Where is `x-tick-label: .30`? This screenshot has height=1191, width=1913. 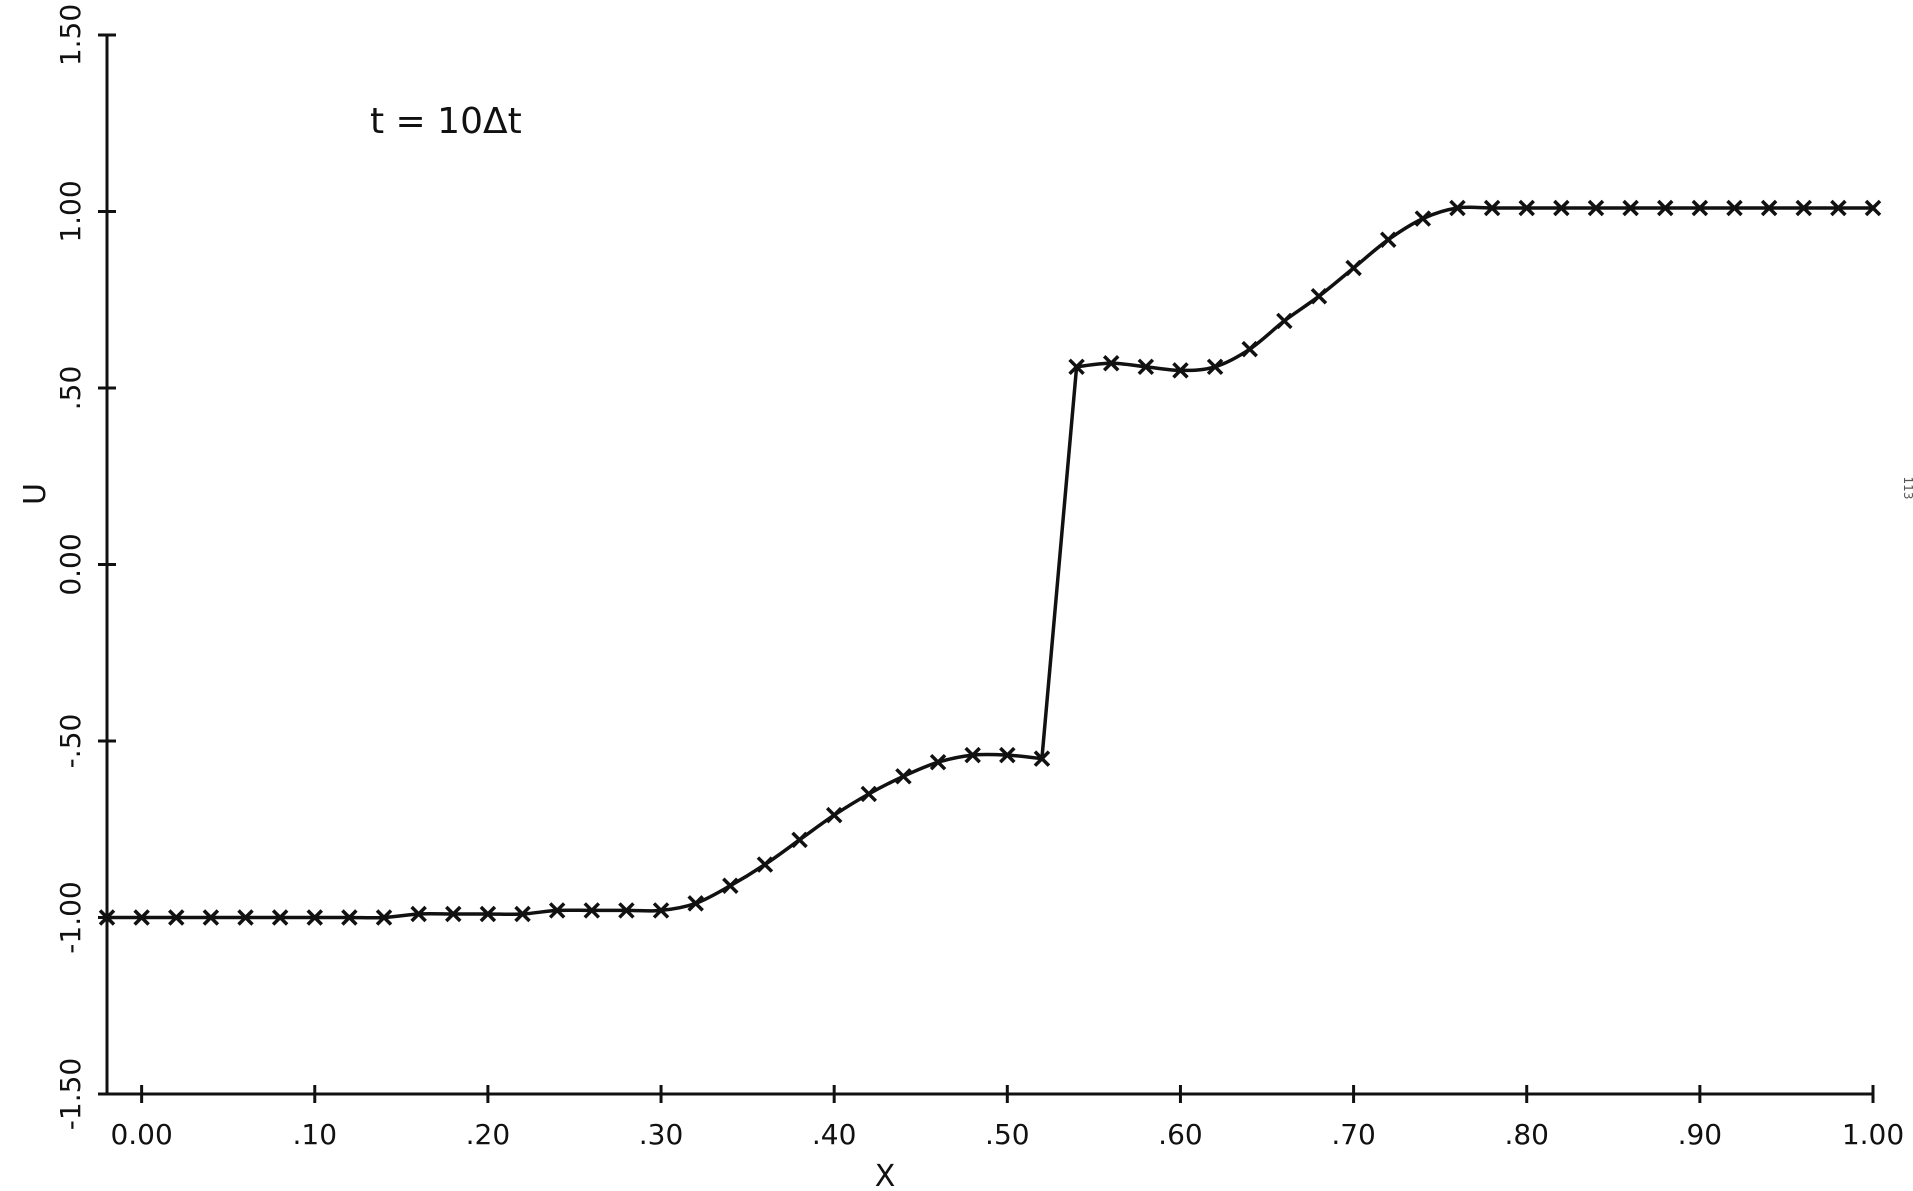 x-tick-label: .30 is located at coordinates (661, 1134).